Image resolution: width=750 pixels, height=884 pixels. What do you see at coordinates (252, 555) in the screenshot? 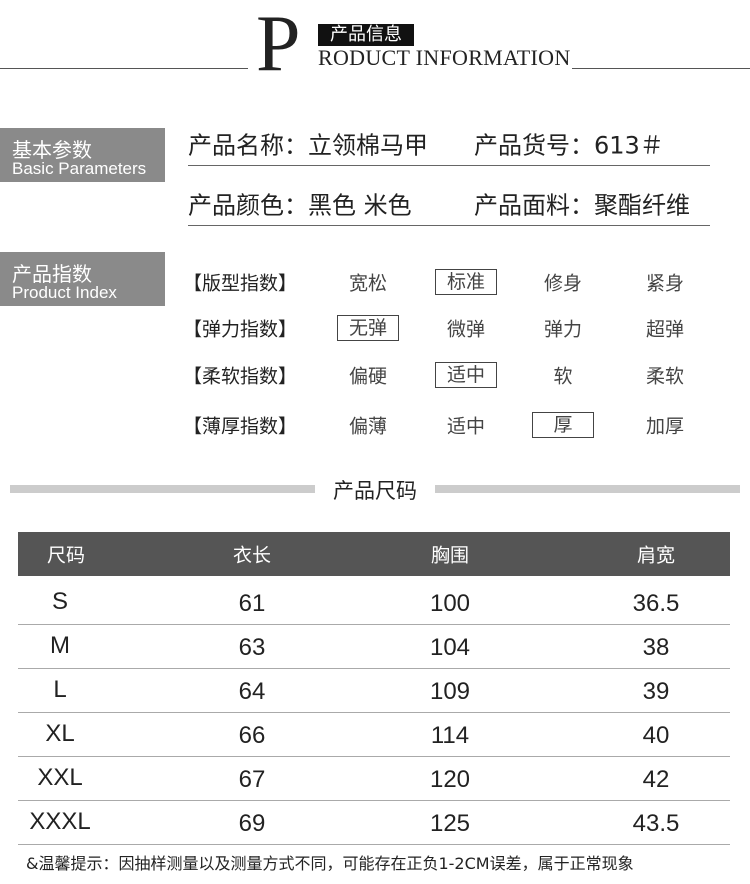
I see `column-header: 衣长` at bounding box center [252, 555].